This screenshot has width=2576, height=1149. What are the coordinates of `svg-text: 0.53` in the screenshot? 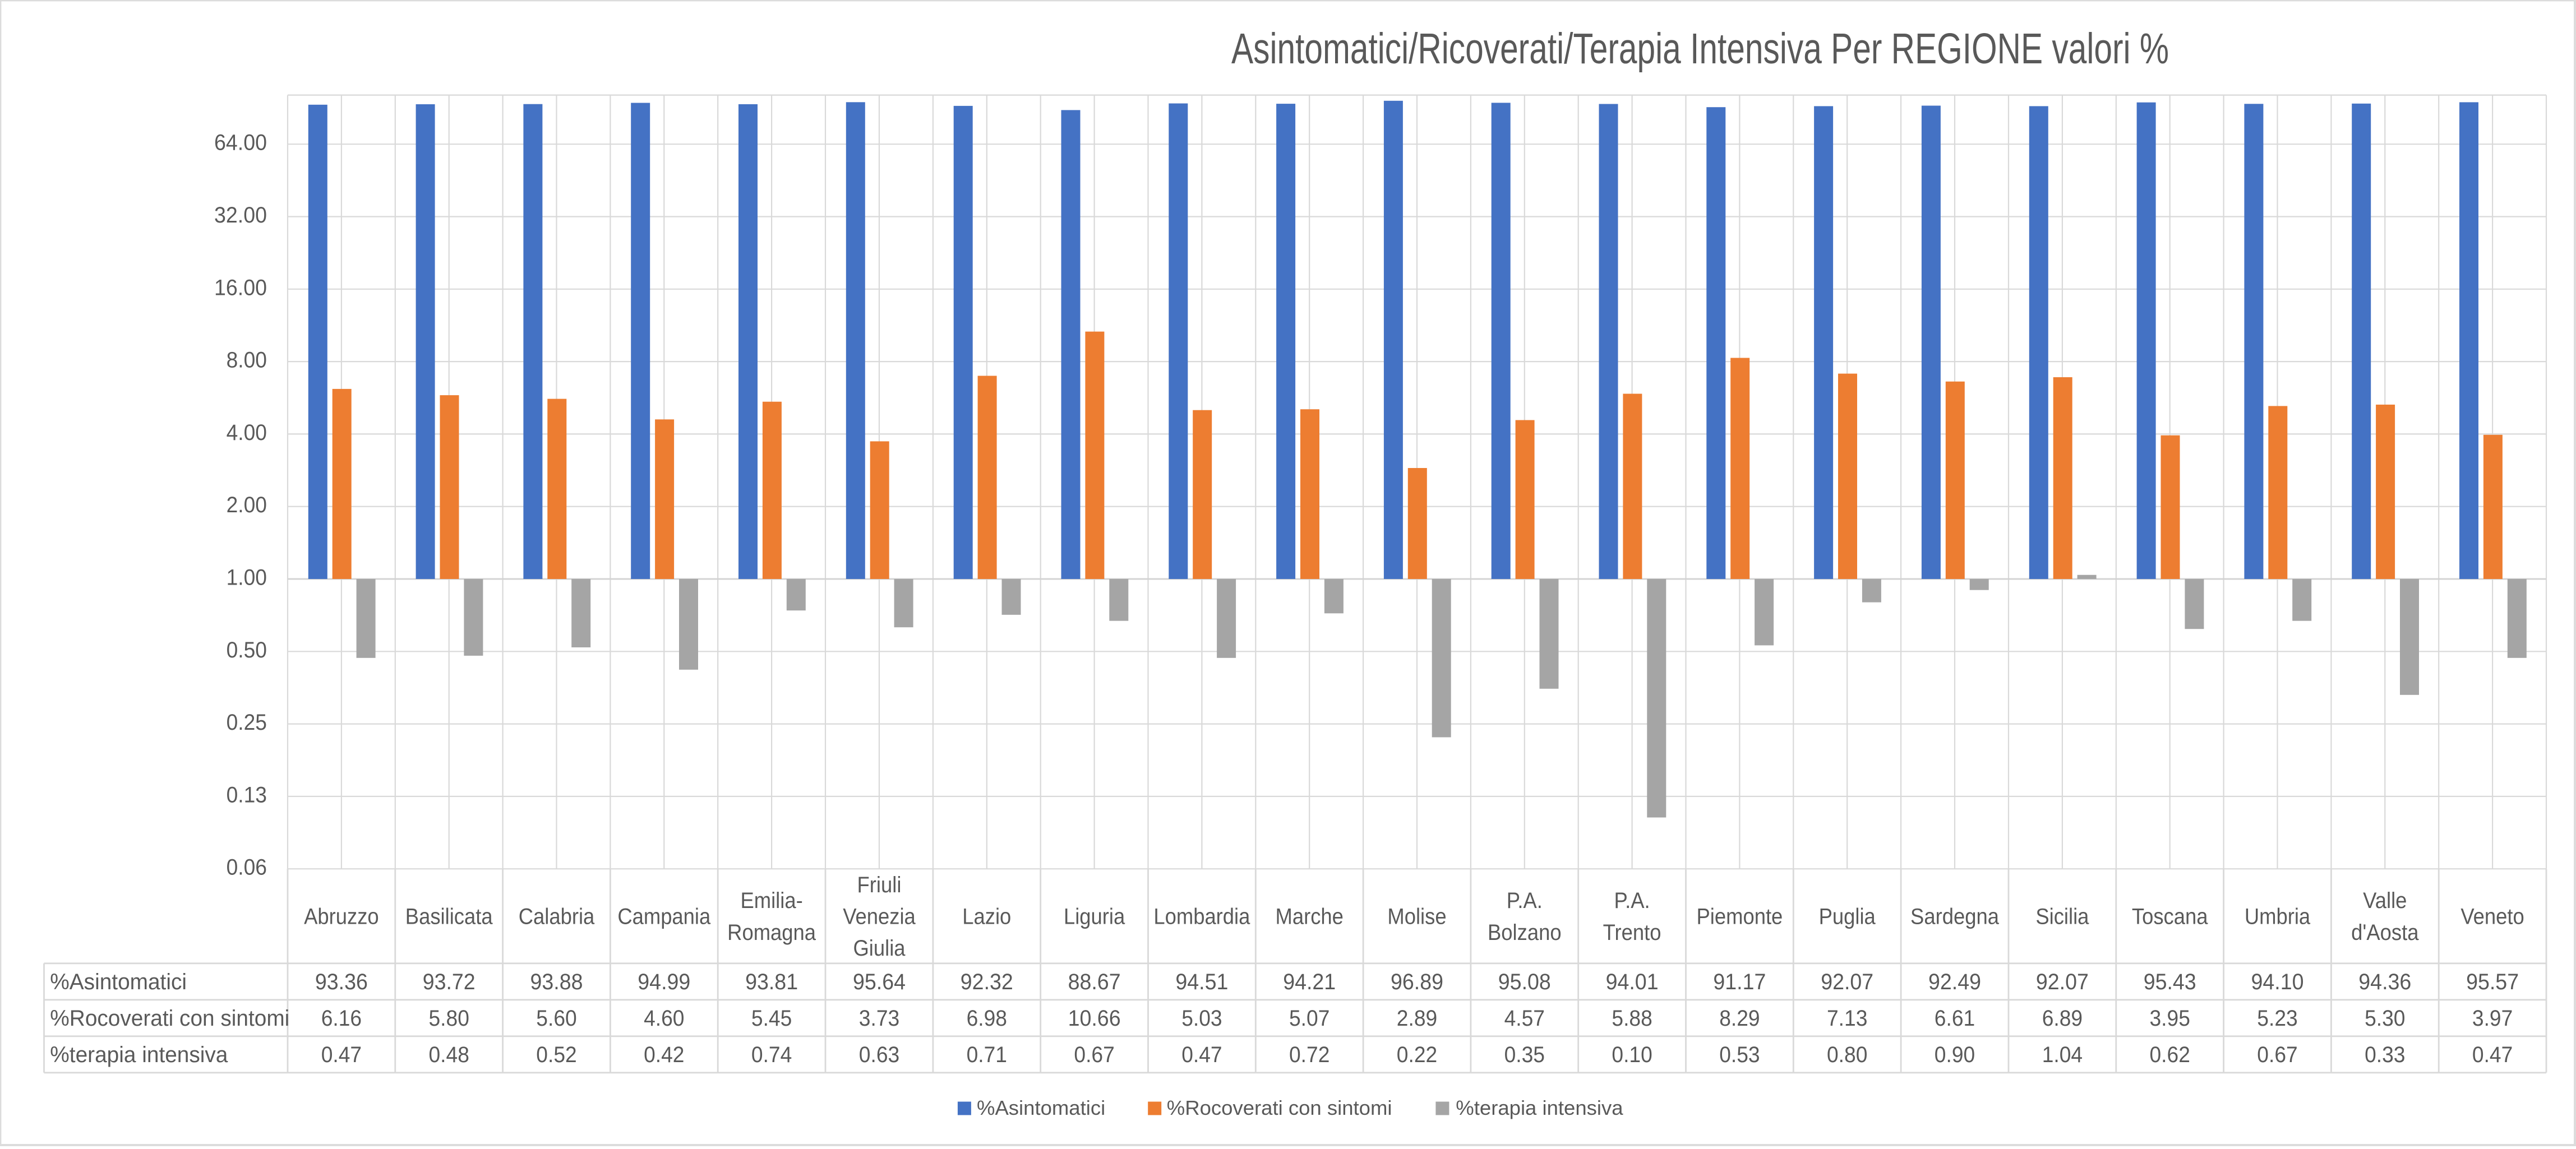 It's located at (1739, 1055).